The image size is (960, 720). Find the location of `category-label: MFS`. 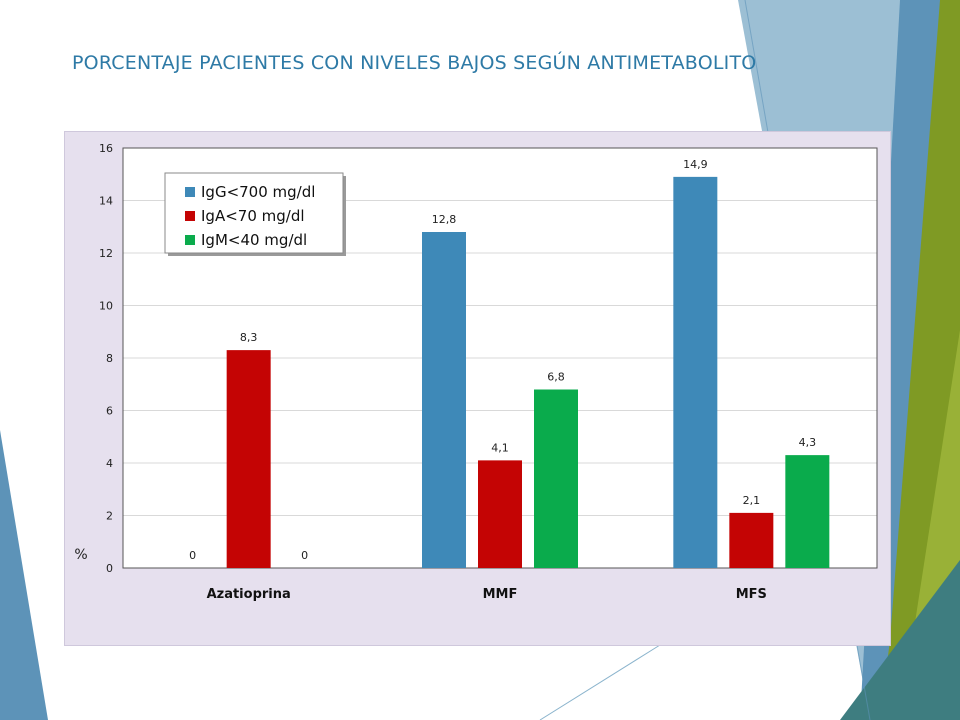

category-label: MFS is located at coordinates (751, 594).